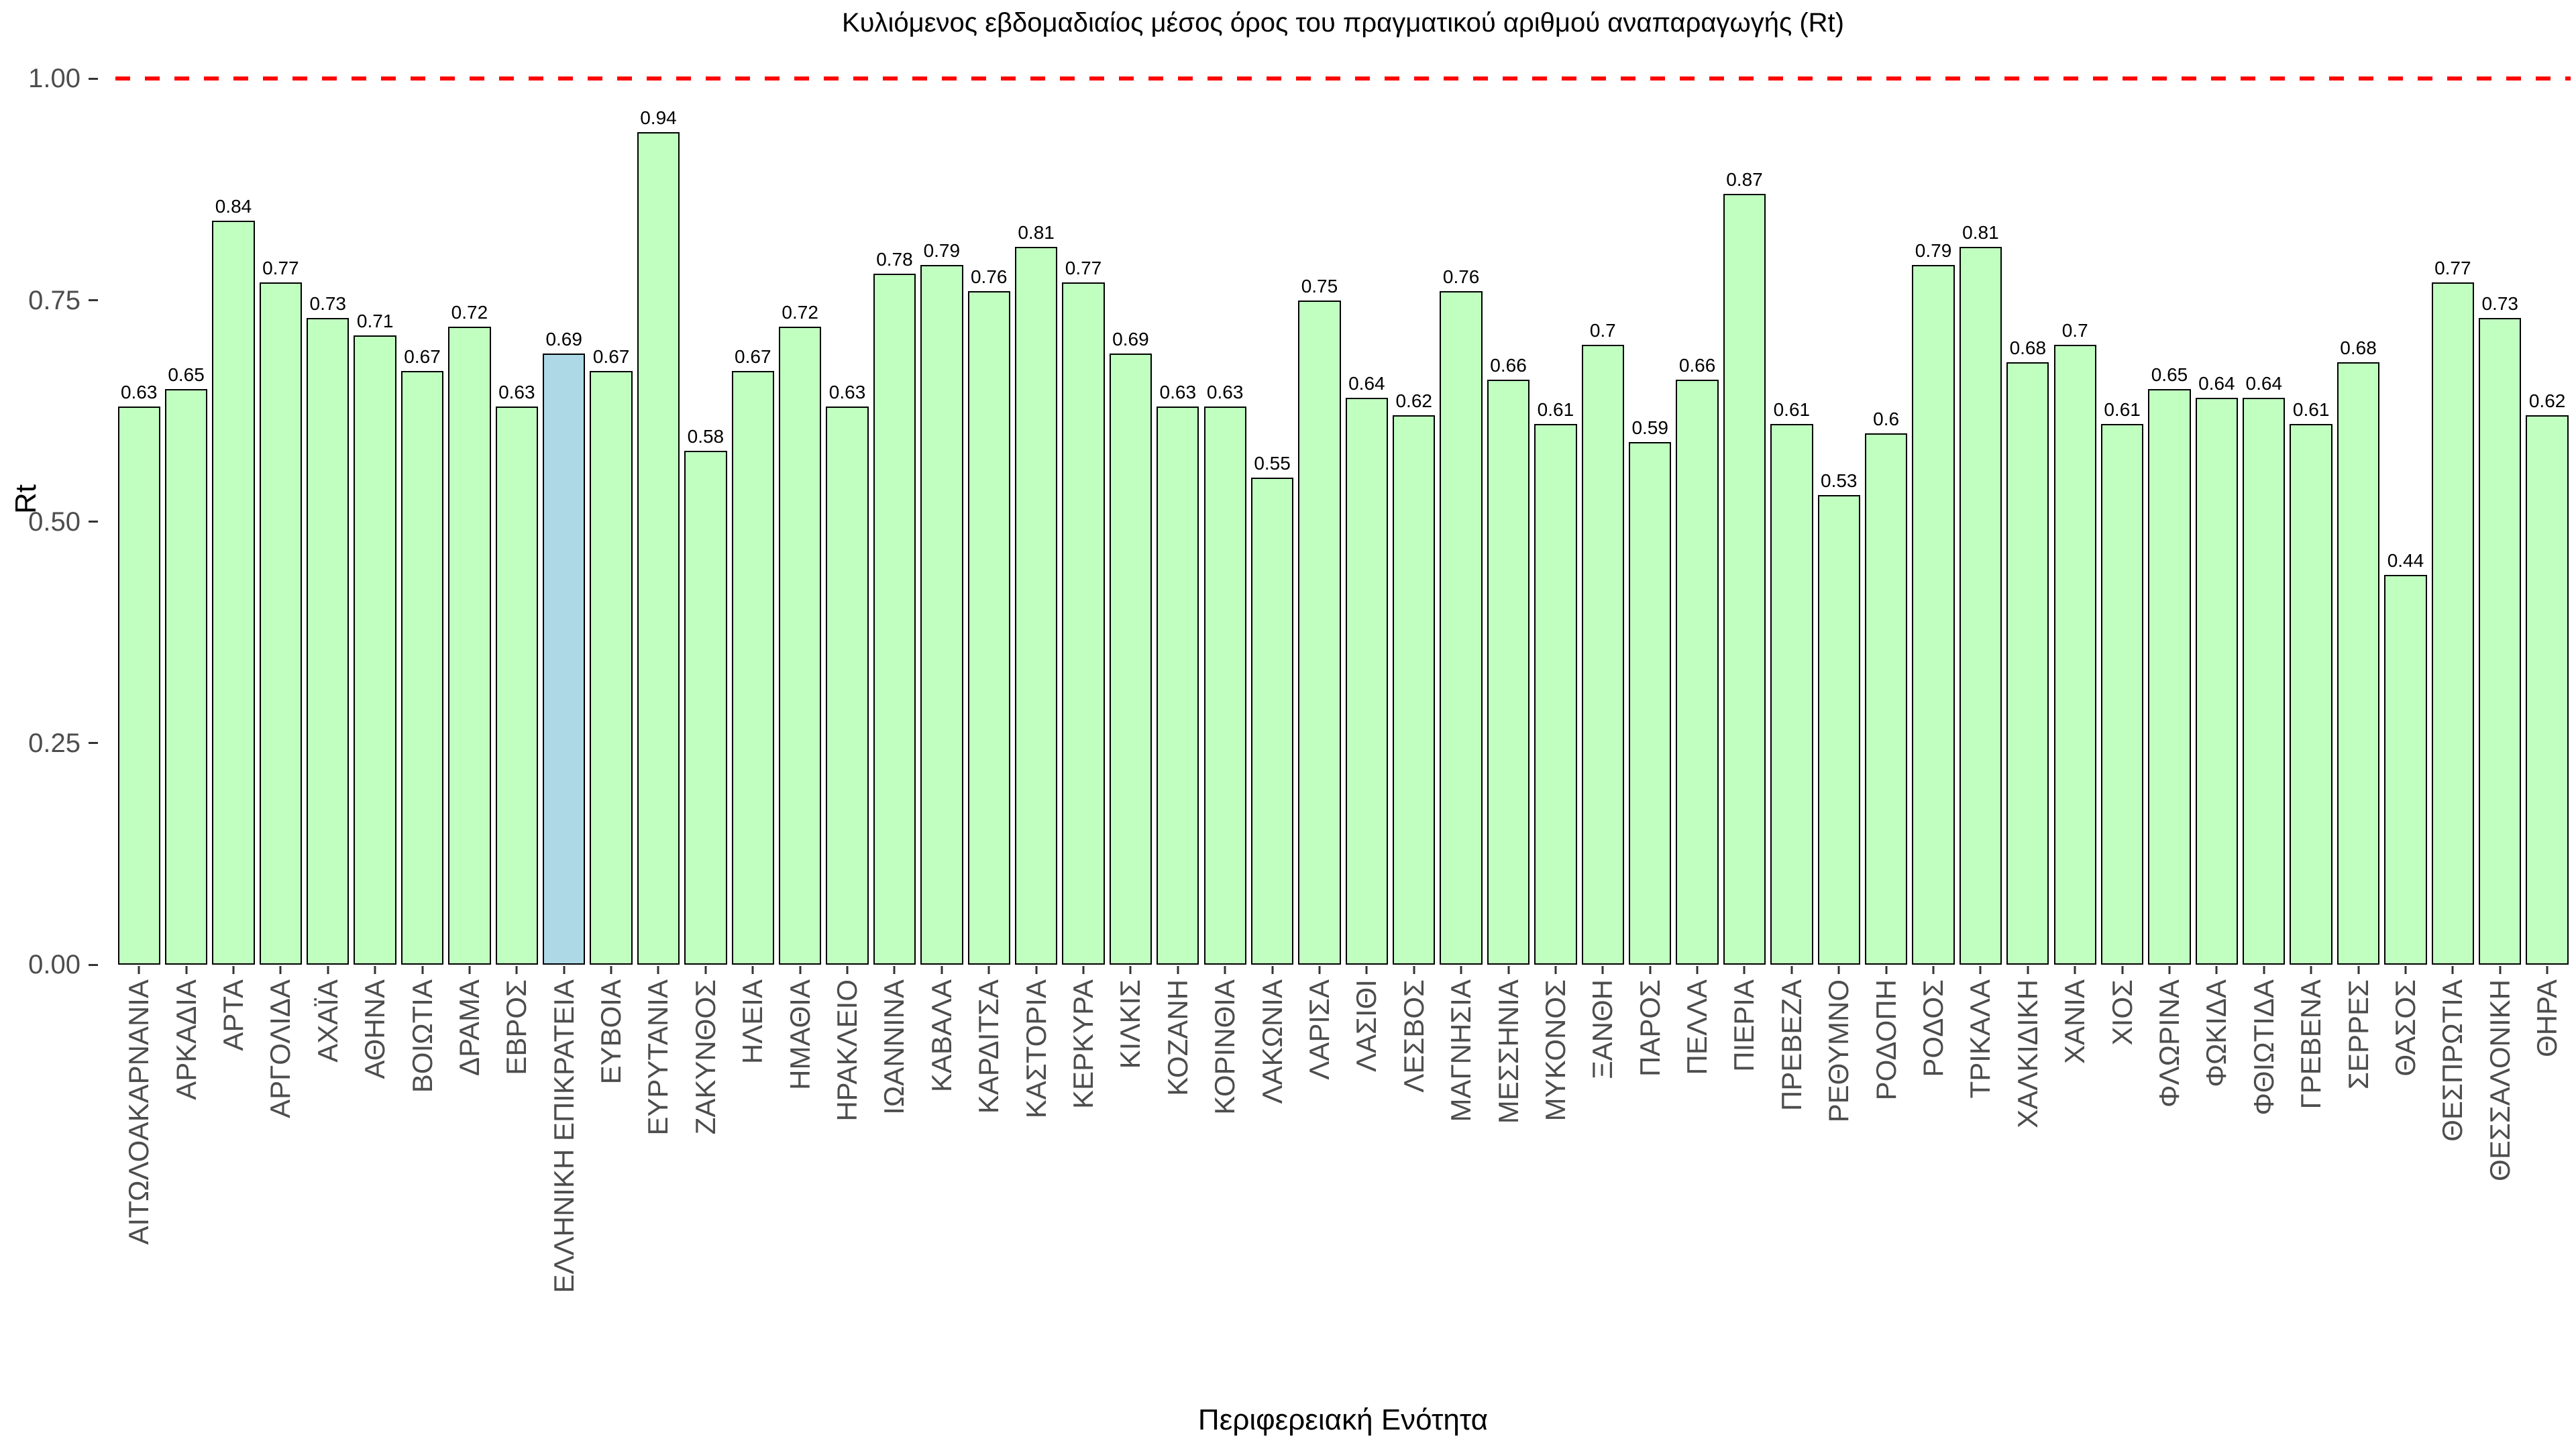  What do you see at coordinates (2264, 1179) in the screenshot?
I see `x-cell: ΦΘΙΩΤΙΔΑ` at bounding box center [2264, 1179].